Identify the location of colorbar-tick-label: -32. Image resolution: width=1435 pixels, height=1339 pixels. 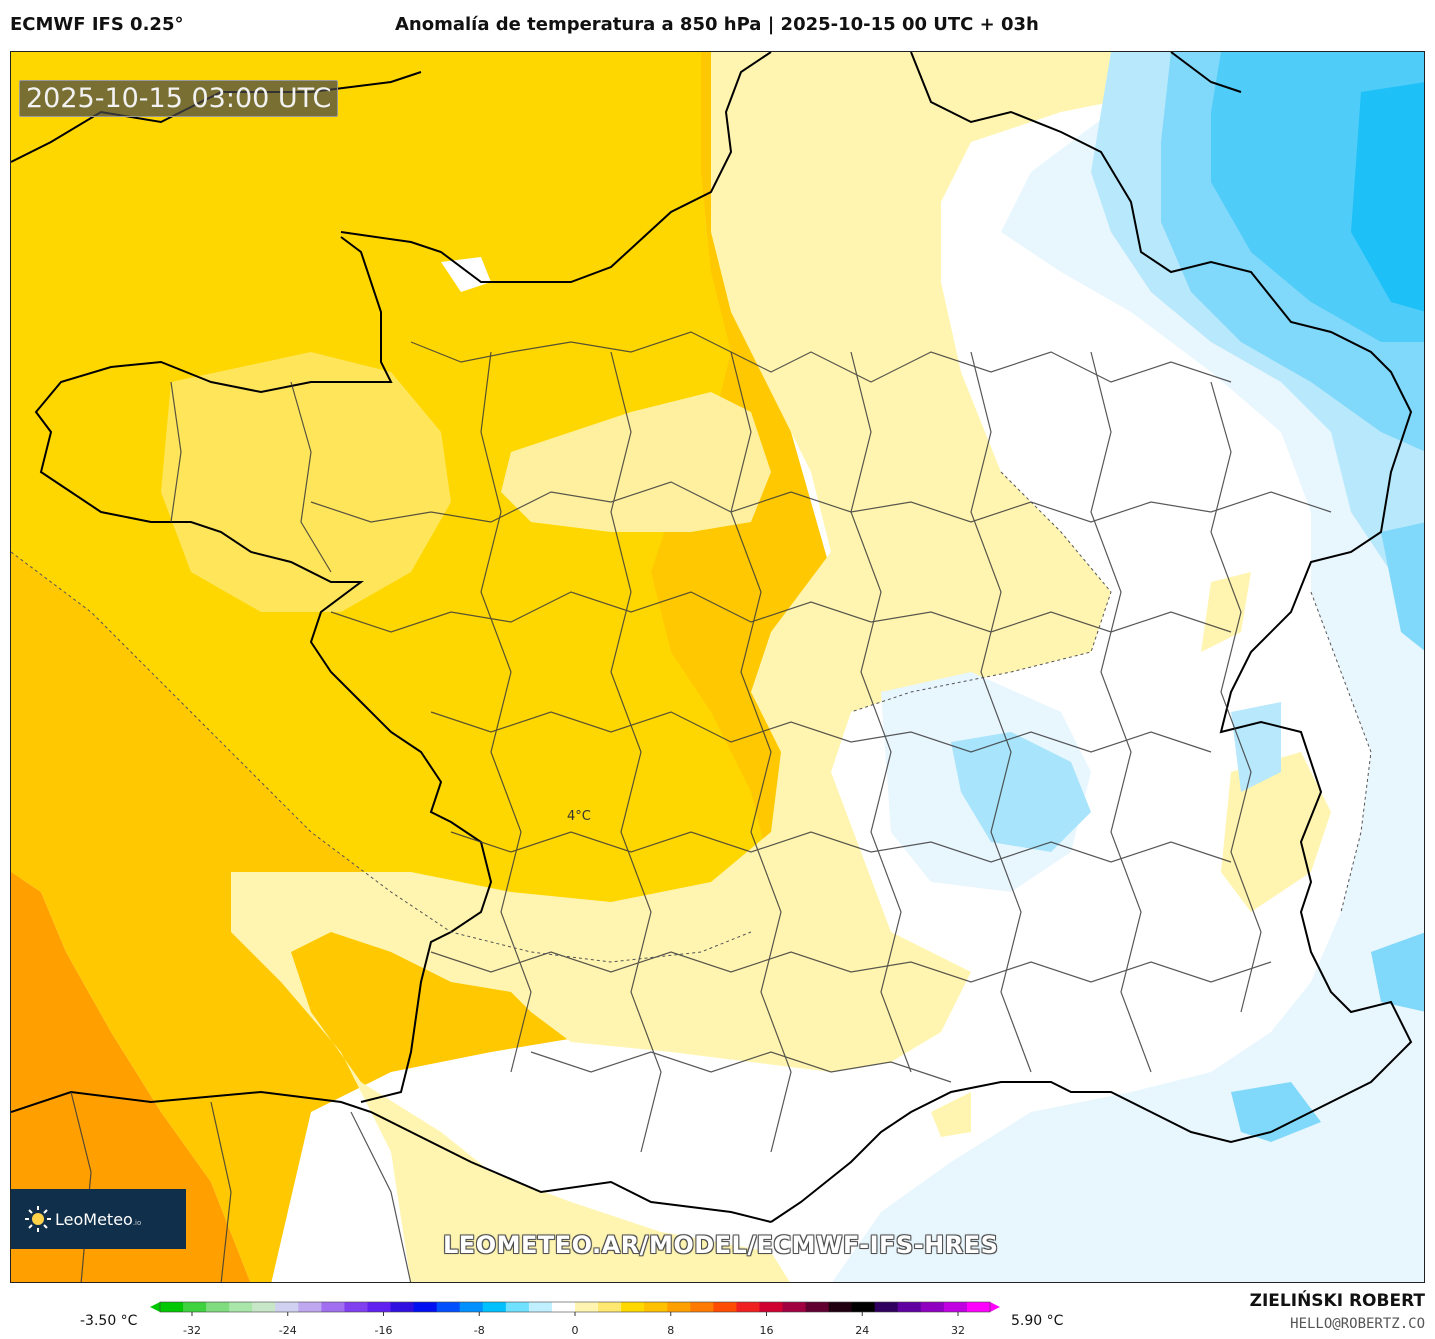
(192, 1330).